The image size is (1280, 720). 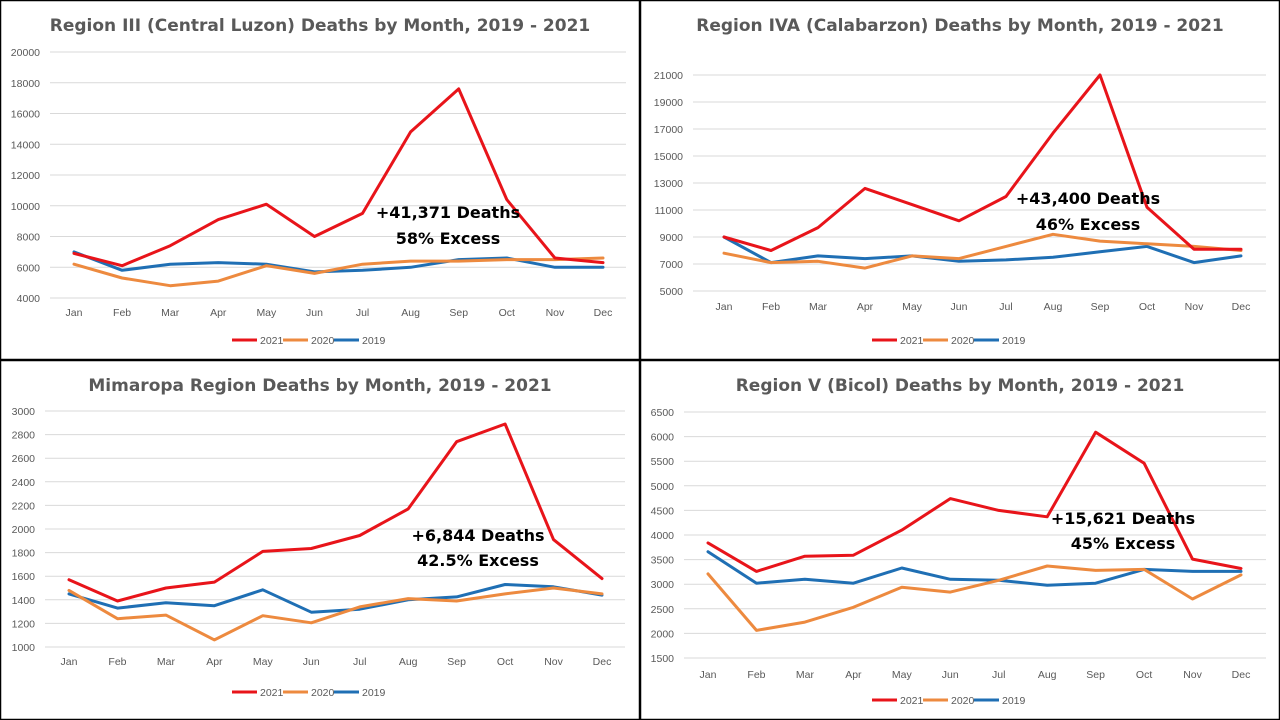 What do you see at coordinates (24, 577) in the screenshot?
I see `y-tick-label: 1600` at bounding box center [24, 577].